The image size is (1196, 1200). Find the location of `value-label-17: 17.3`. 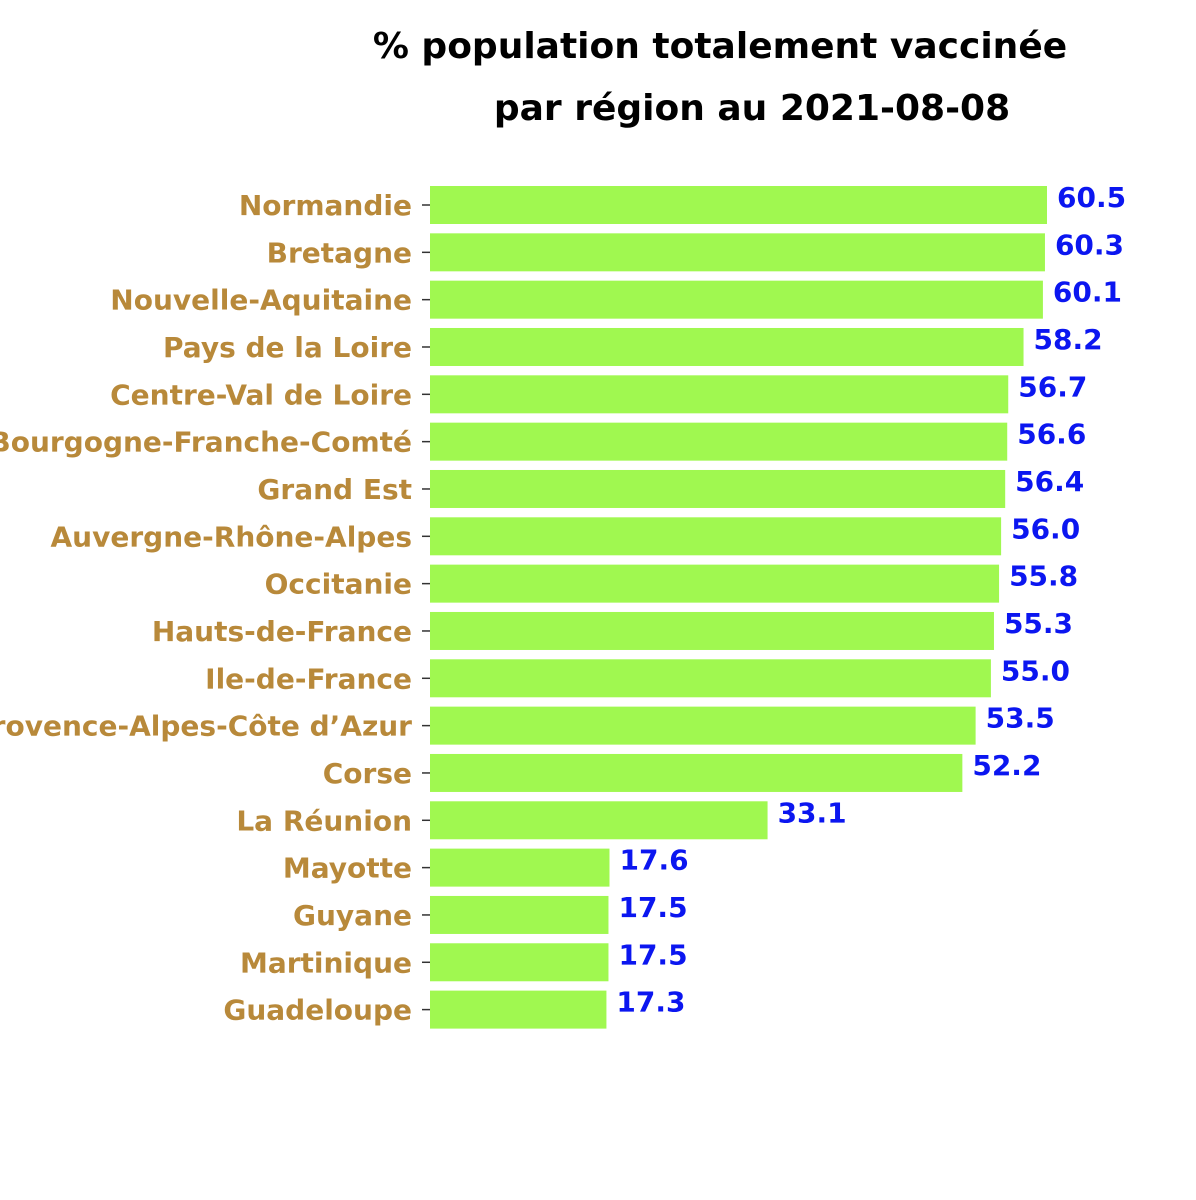

value-label-17: 17.3 is located at coordinates (650, 1002).